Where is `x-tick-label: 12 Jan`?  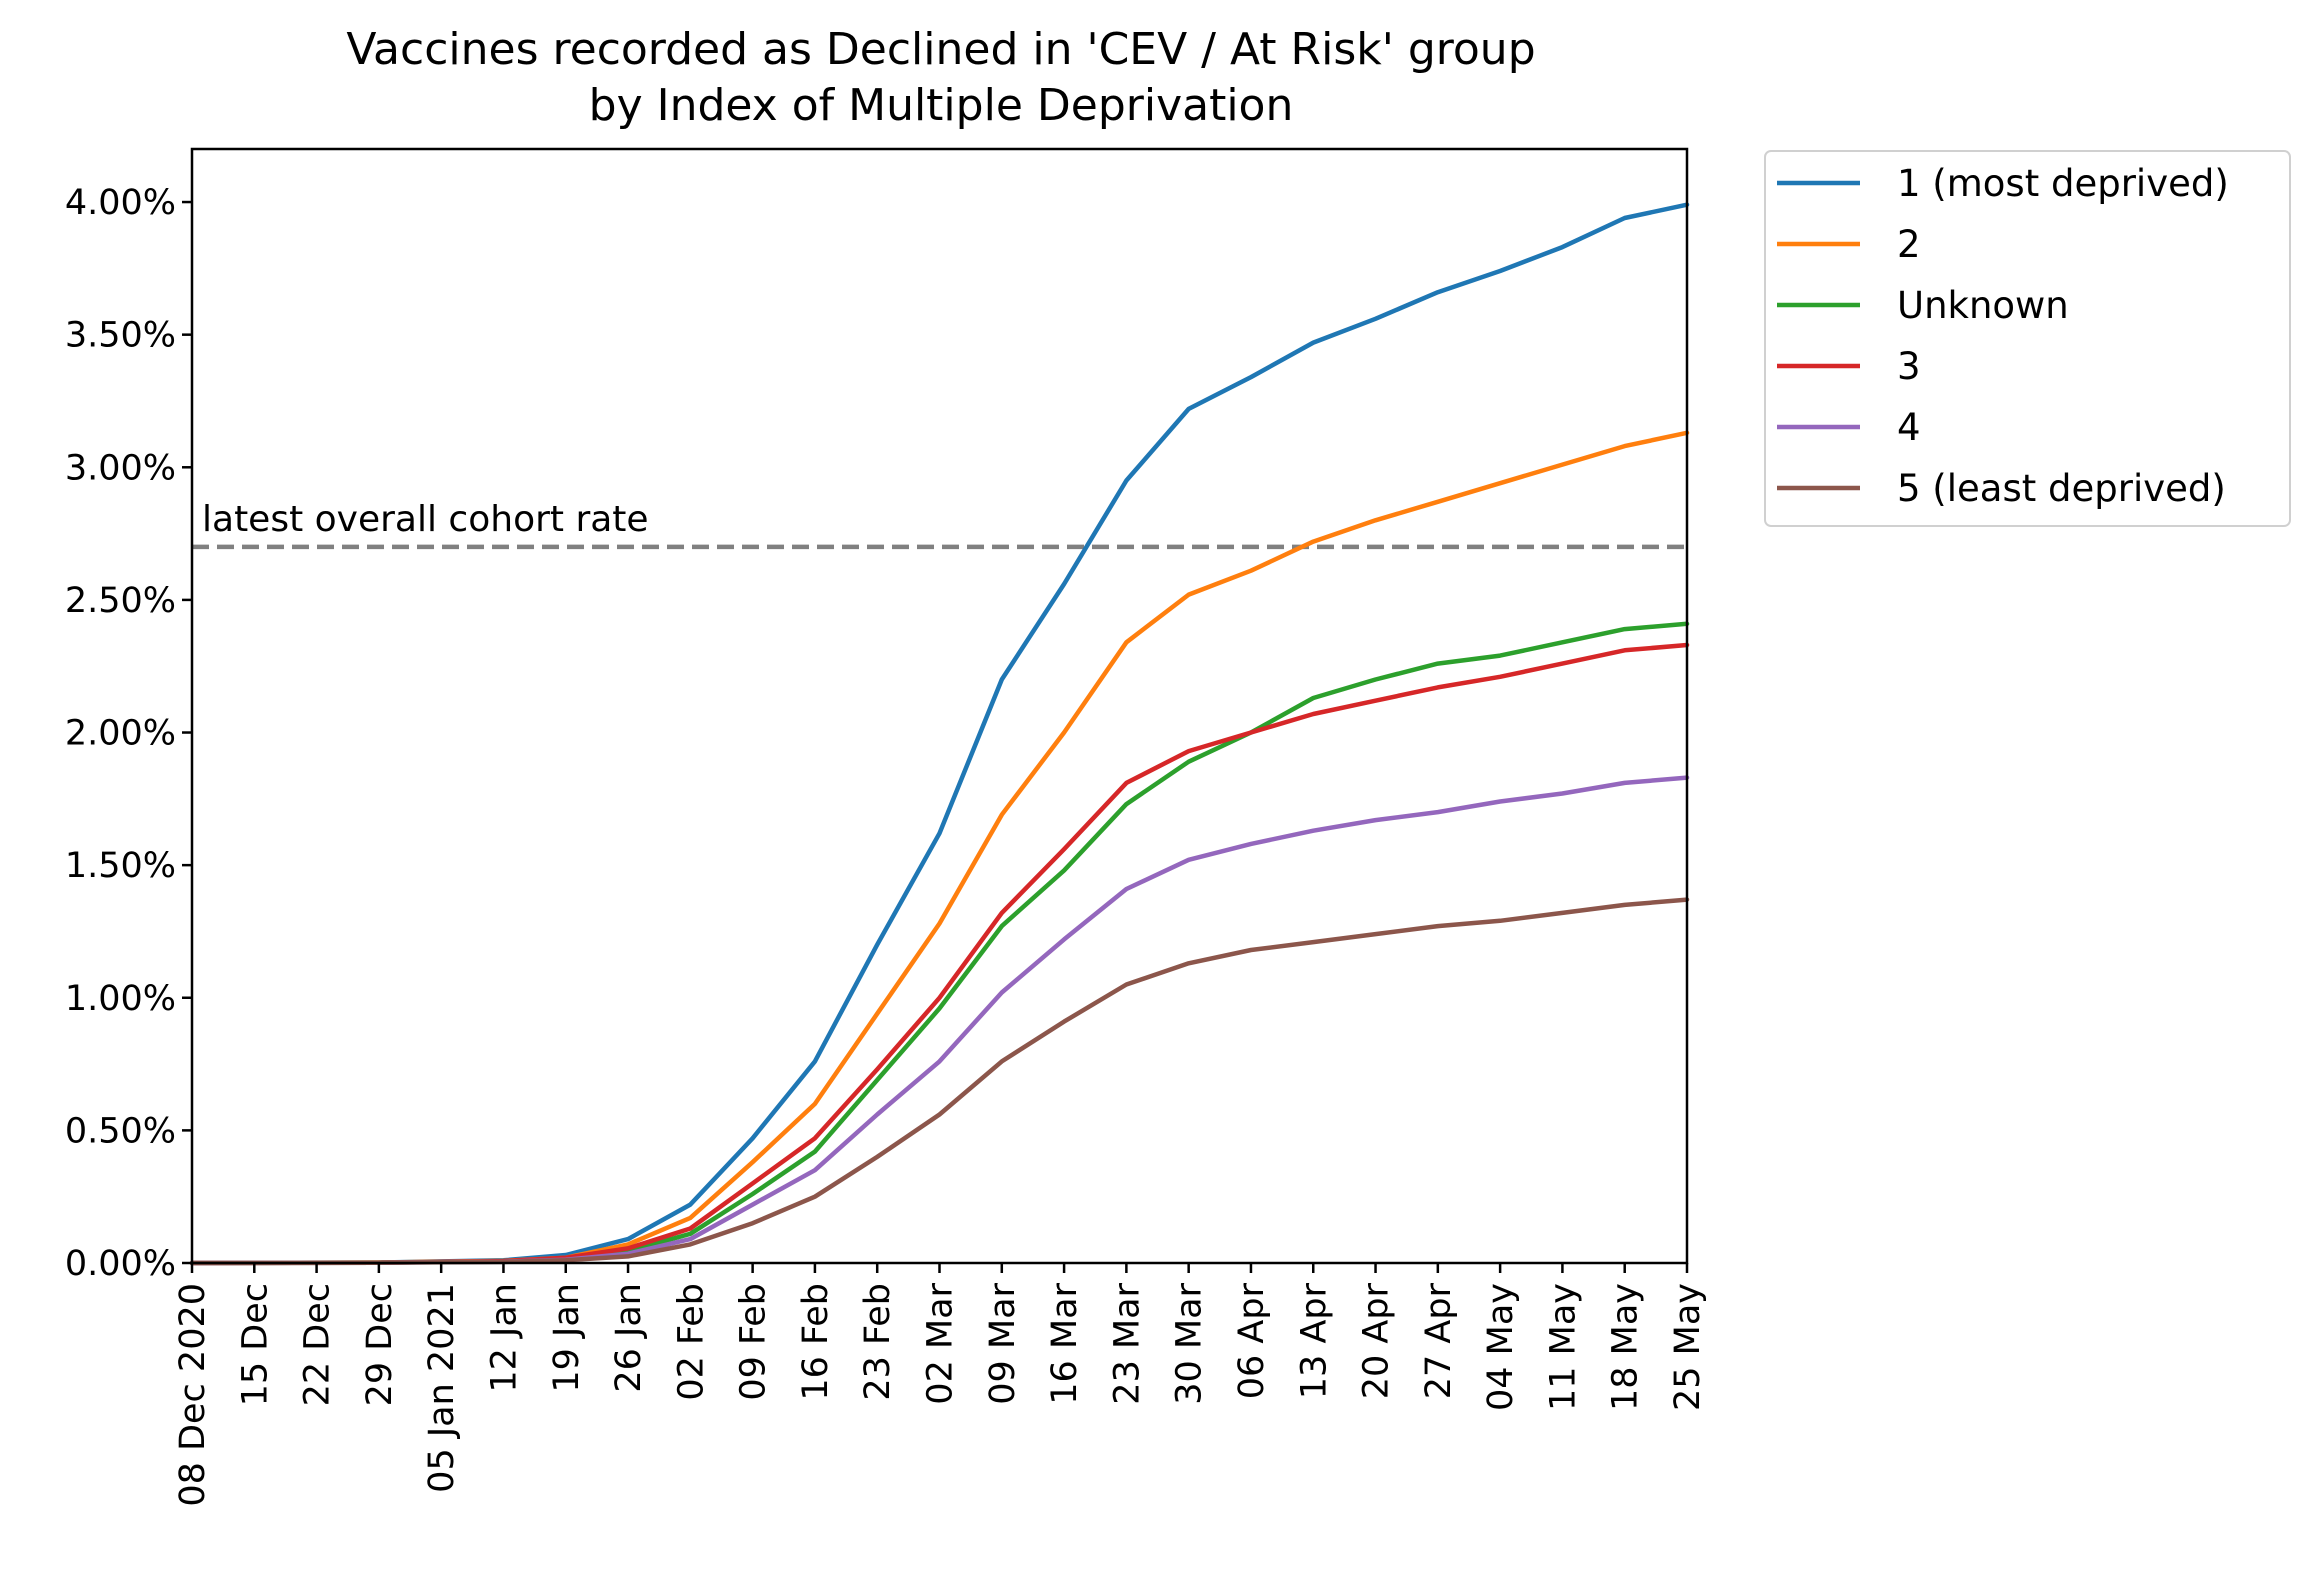 x-tick-label: 12 Jan is located at coordinates (504, 1338).